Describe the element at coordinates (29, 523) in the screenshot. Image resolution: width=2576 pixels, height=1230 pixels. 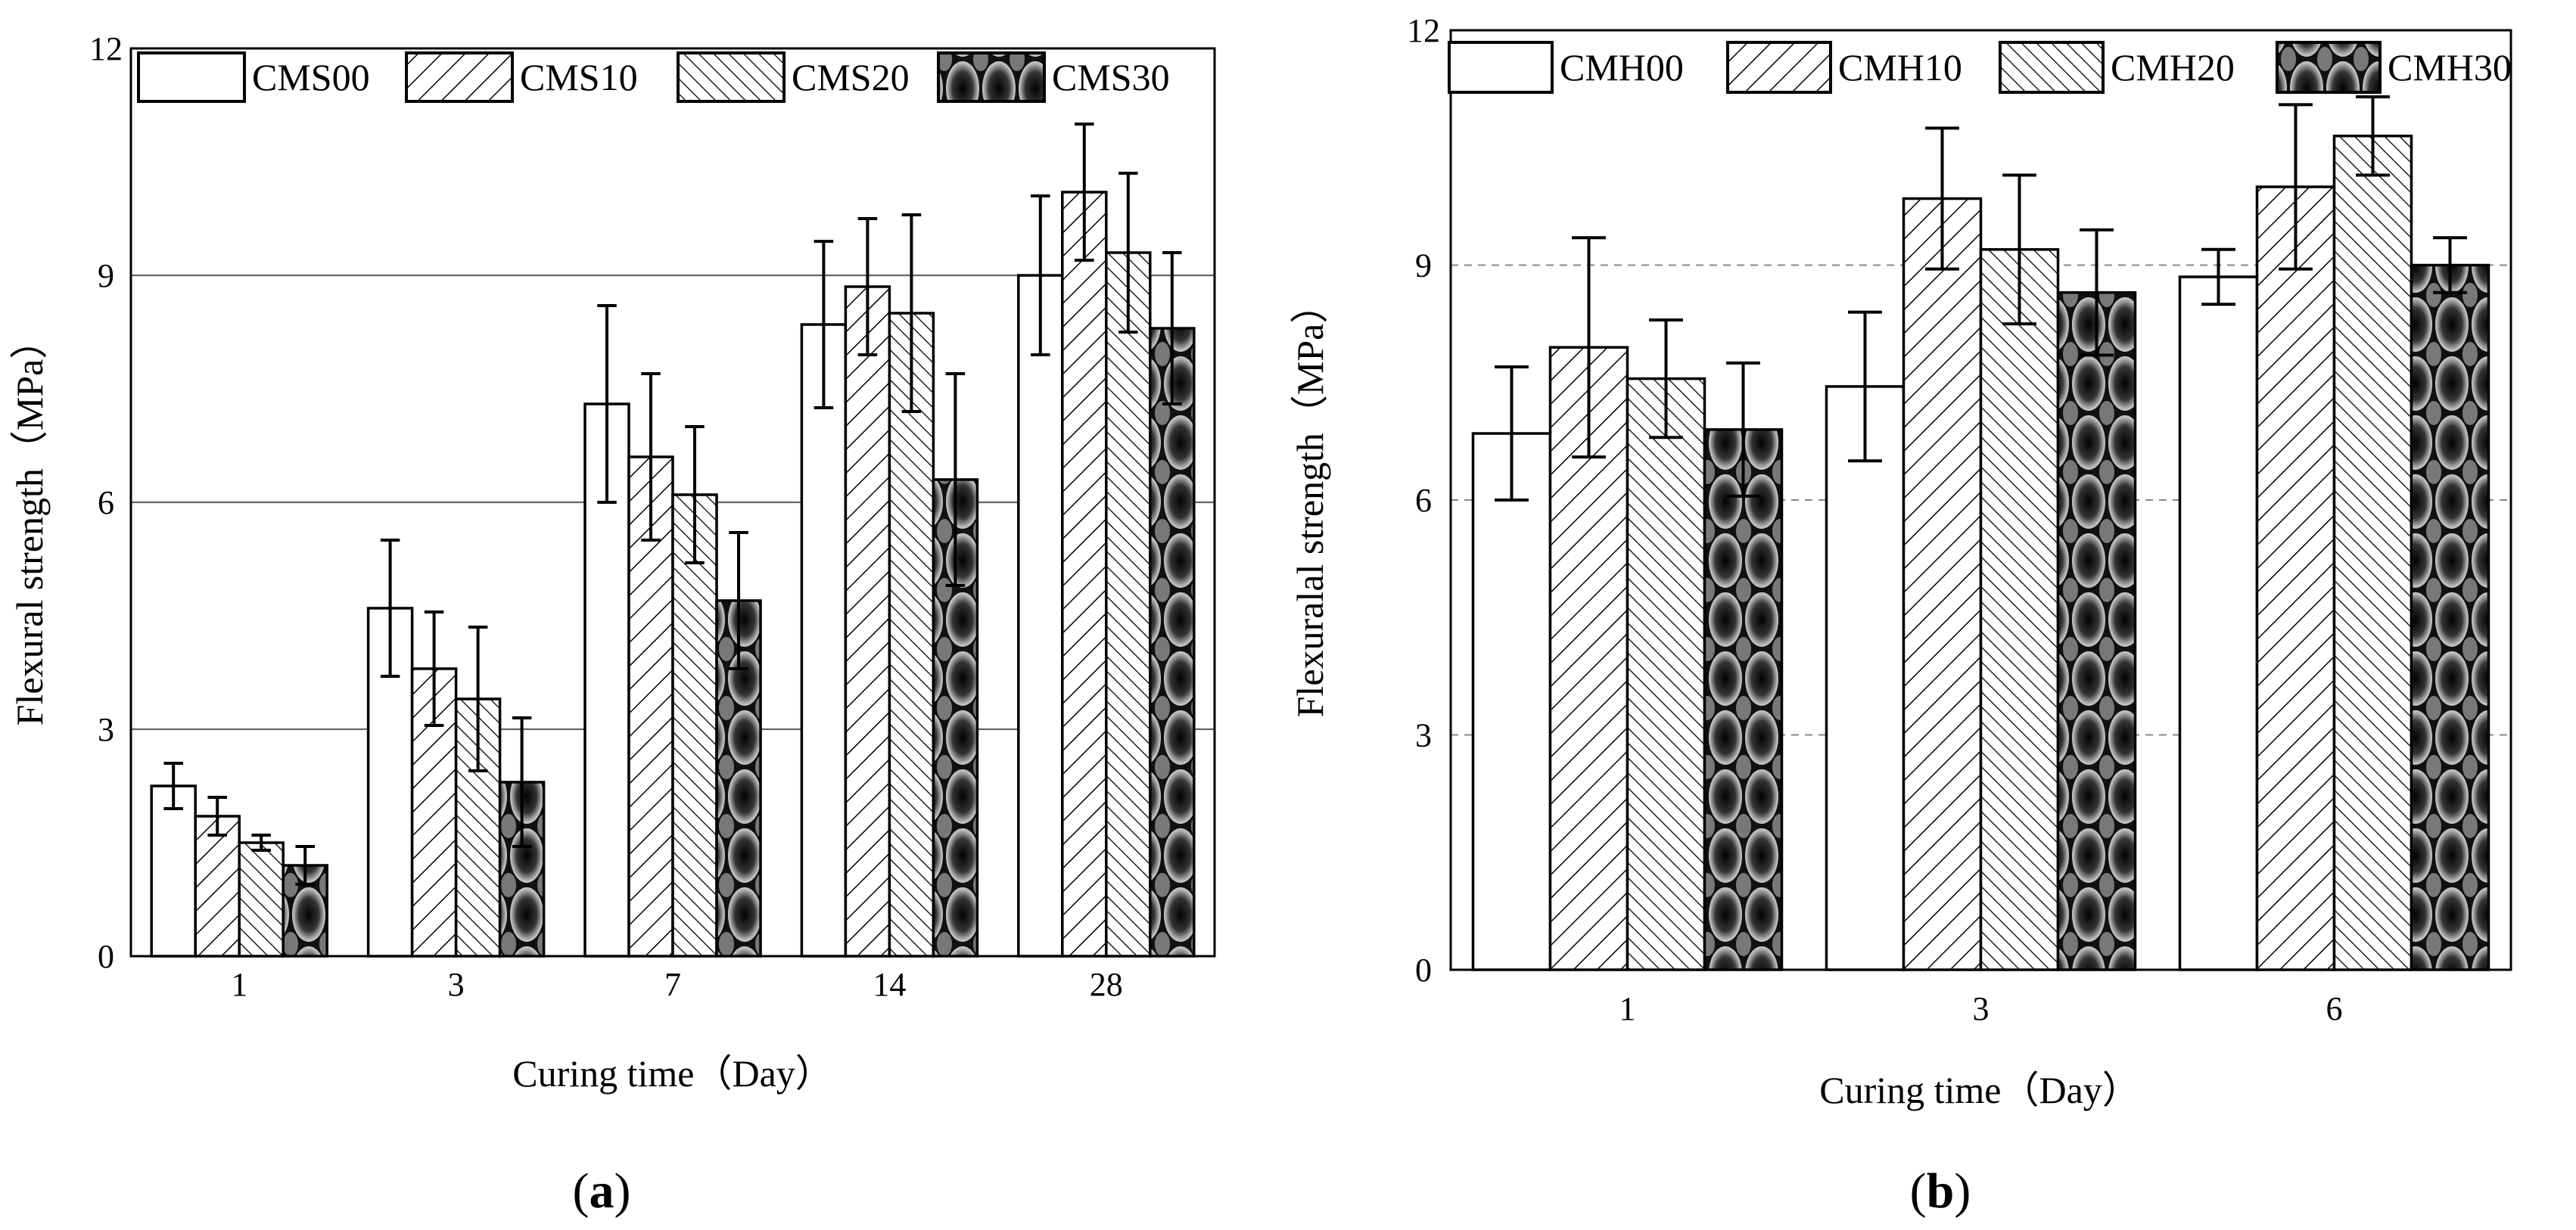
I see `panel-a-y-axis-title: Flexural strength（MPa）` at that location.